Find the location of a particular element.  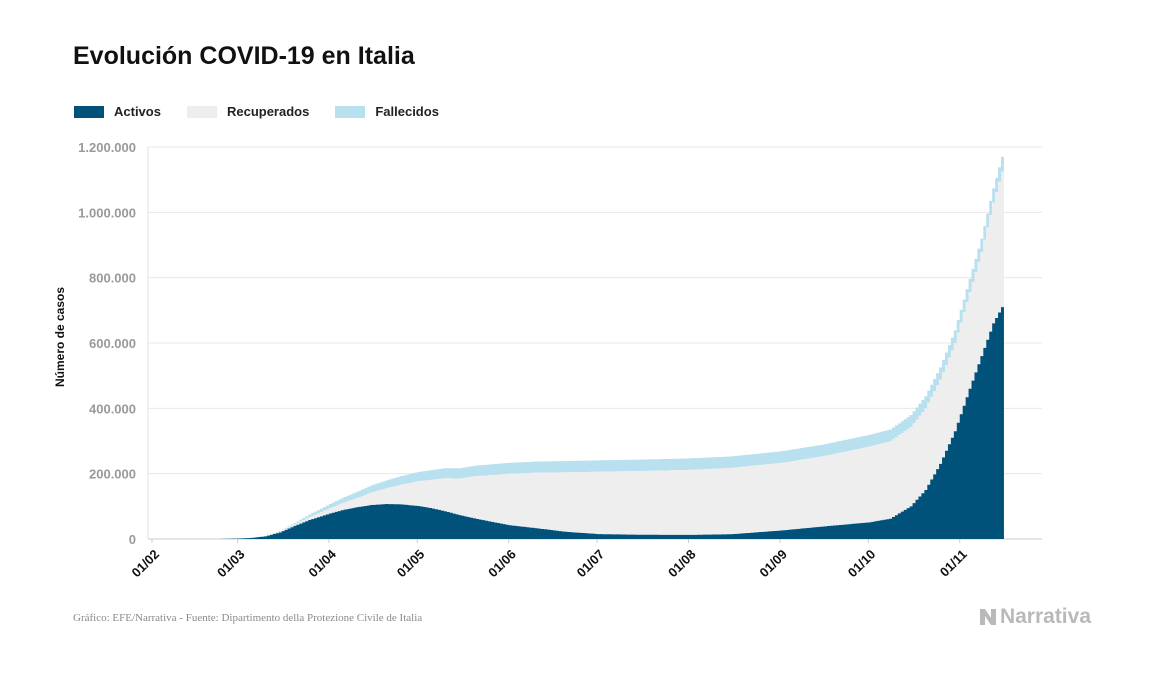

brand-logo: Narrativa is located at coordinates (1034, 617).